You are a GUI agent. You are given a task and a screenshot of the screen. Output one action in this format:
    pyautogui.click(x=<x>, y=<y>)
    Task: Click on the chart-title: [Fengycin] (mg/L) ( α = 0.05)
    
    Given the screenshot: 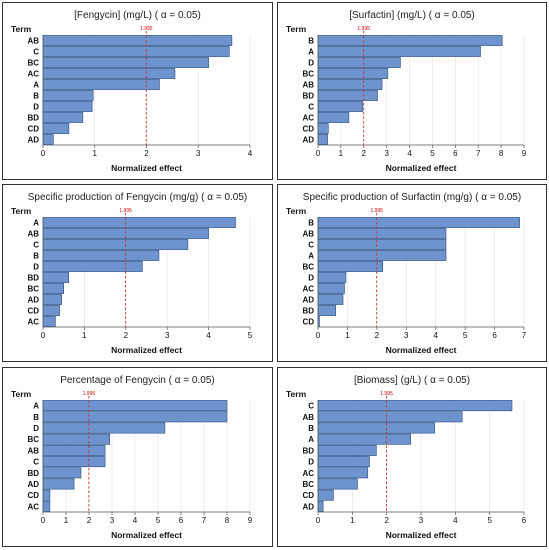 What is the action you would take?
    pyautogui.click(x=137, y=15)
    